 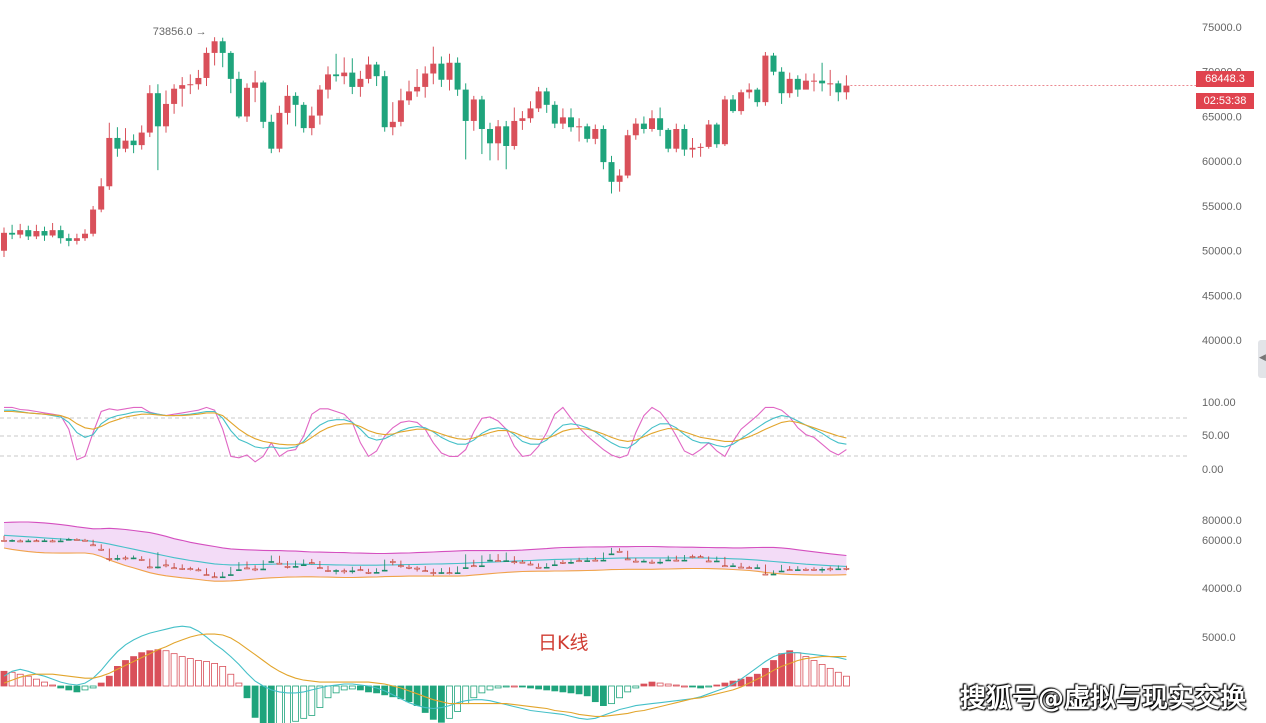 I want to click on chevron-left-icon: ◀, so click(x=1262, y=357).